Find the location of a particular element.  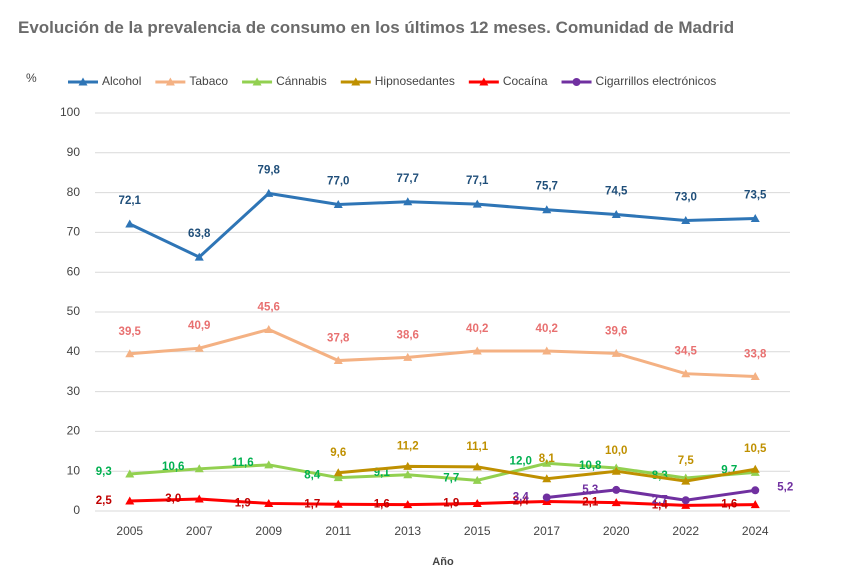

value-label: 10,5 is located at coordinates (755, 449).